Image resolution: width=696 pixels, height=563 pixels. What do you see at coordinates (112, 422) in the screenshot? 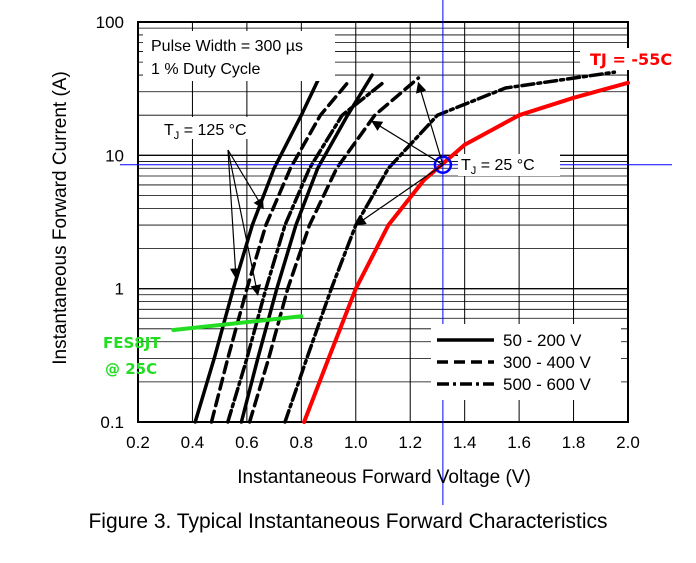
I see `y-tick-label: 0.1` at bounding box center [112, 422].